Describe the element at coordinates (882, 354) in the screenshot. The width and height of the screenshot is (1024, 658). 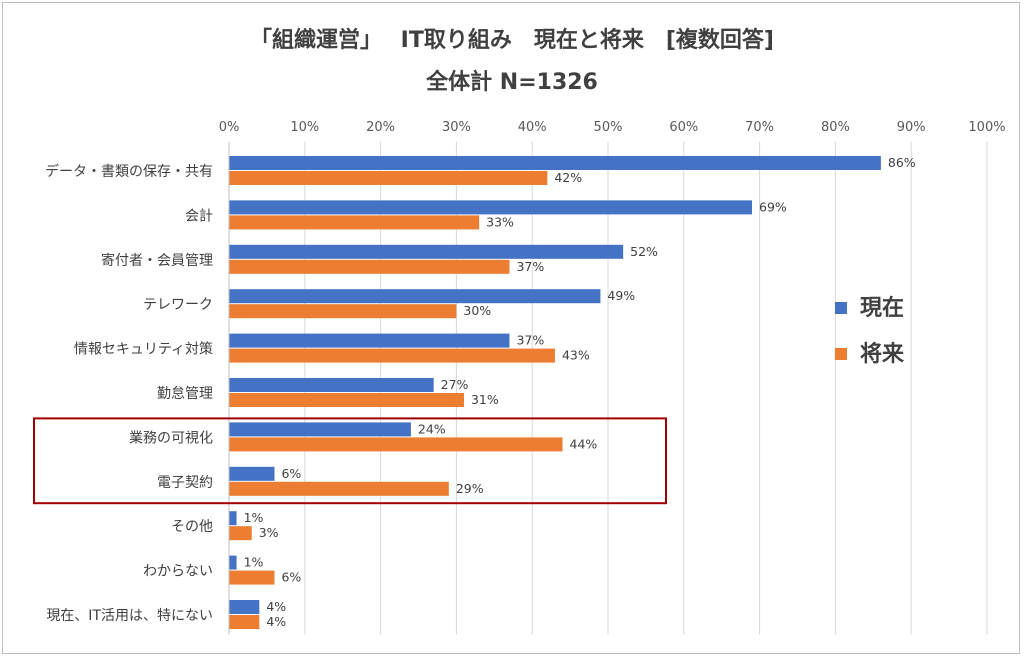
I see `legend-label: 将来` at that location.